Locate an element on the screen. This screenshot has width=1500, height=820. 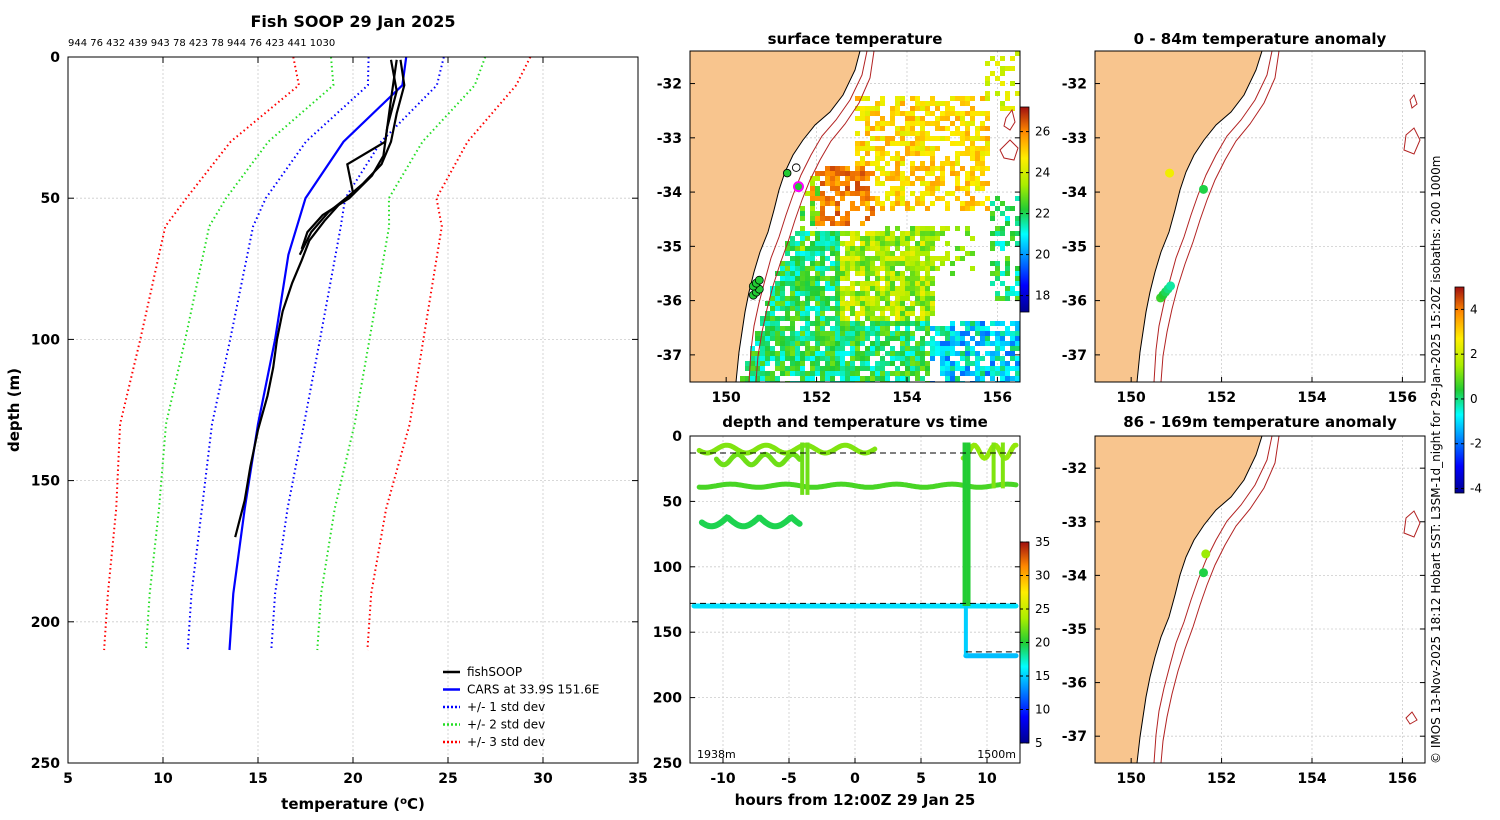
anom-deep-title: 86 - 169m temperature anomaly is located at coordinates (1260, 422).